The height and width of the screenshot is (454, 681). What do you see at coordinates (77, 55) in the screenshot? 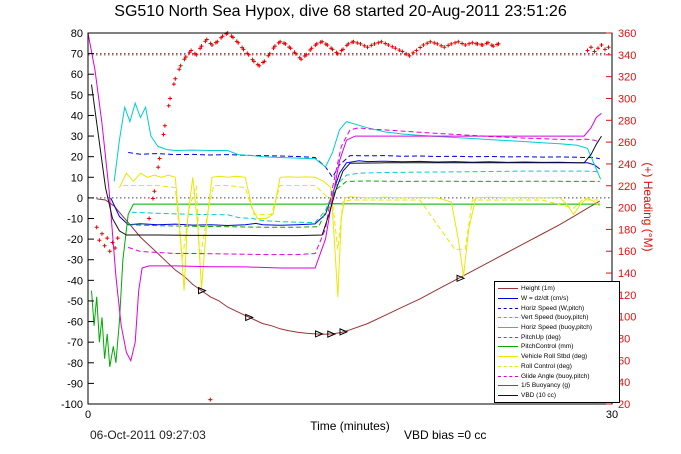
I see `left-tick-label: 70` at bounding box center [77, 55].